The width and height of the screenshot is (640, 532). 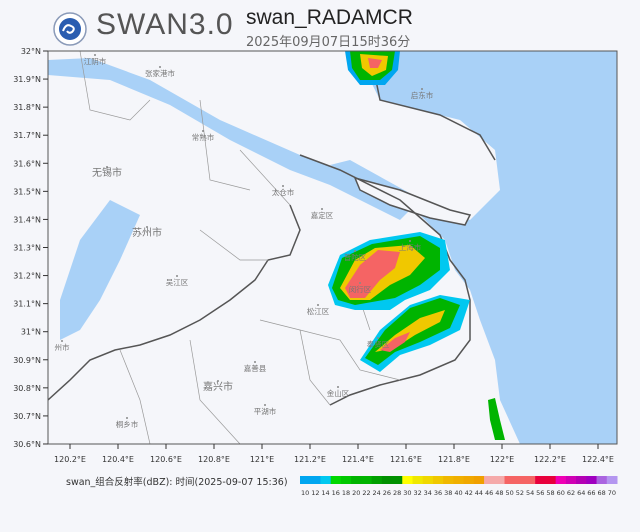 I want to click on lat-tick-label: 30.9°N, so click(x=27, y=360).